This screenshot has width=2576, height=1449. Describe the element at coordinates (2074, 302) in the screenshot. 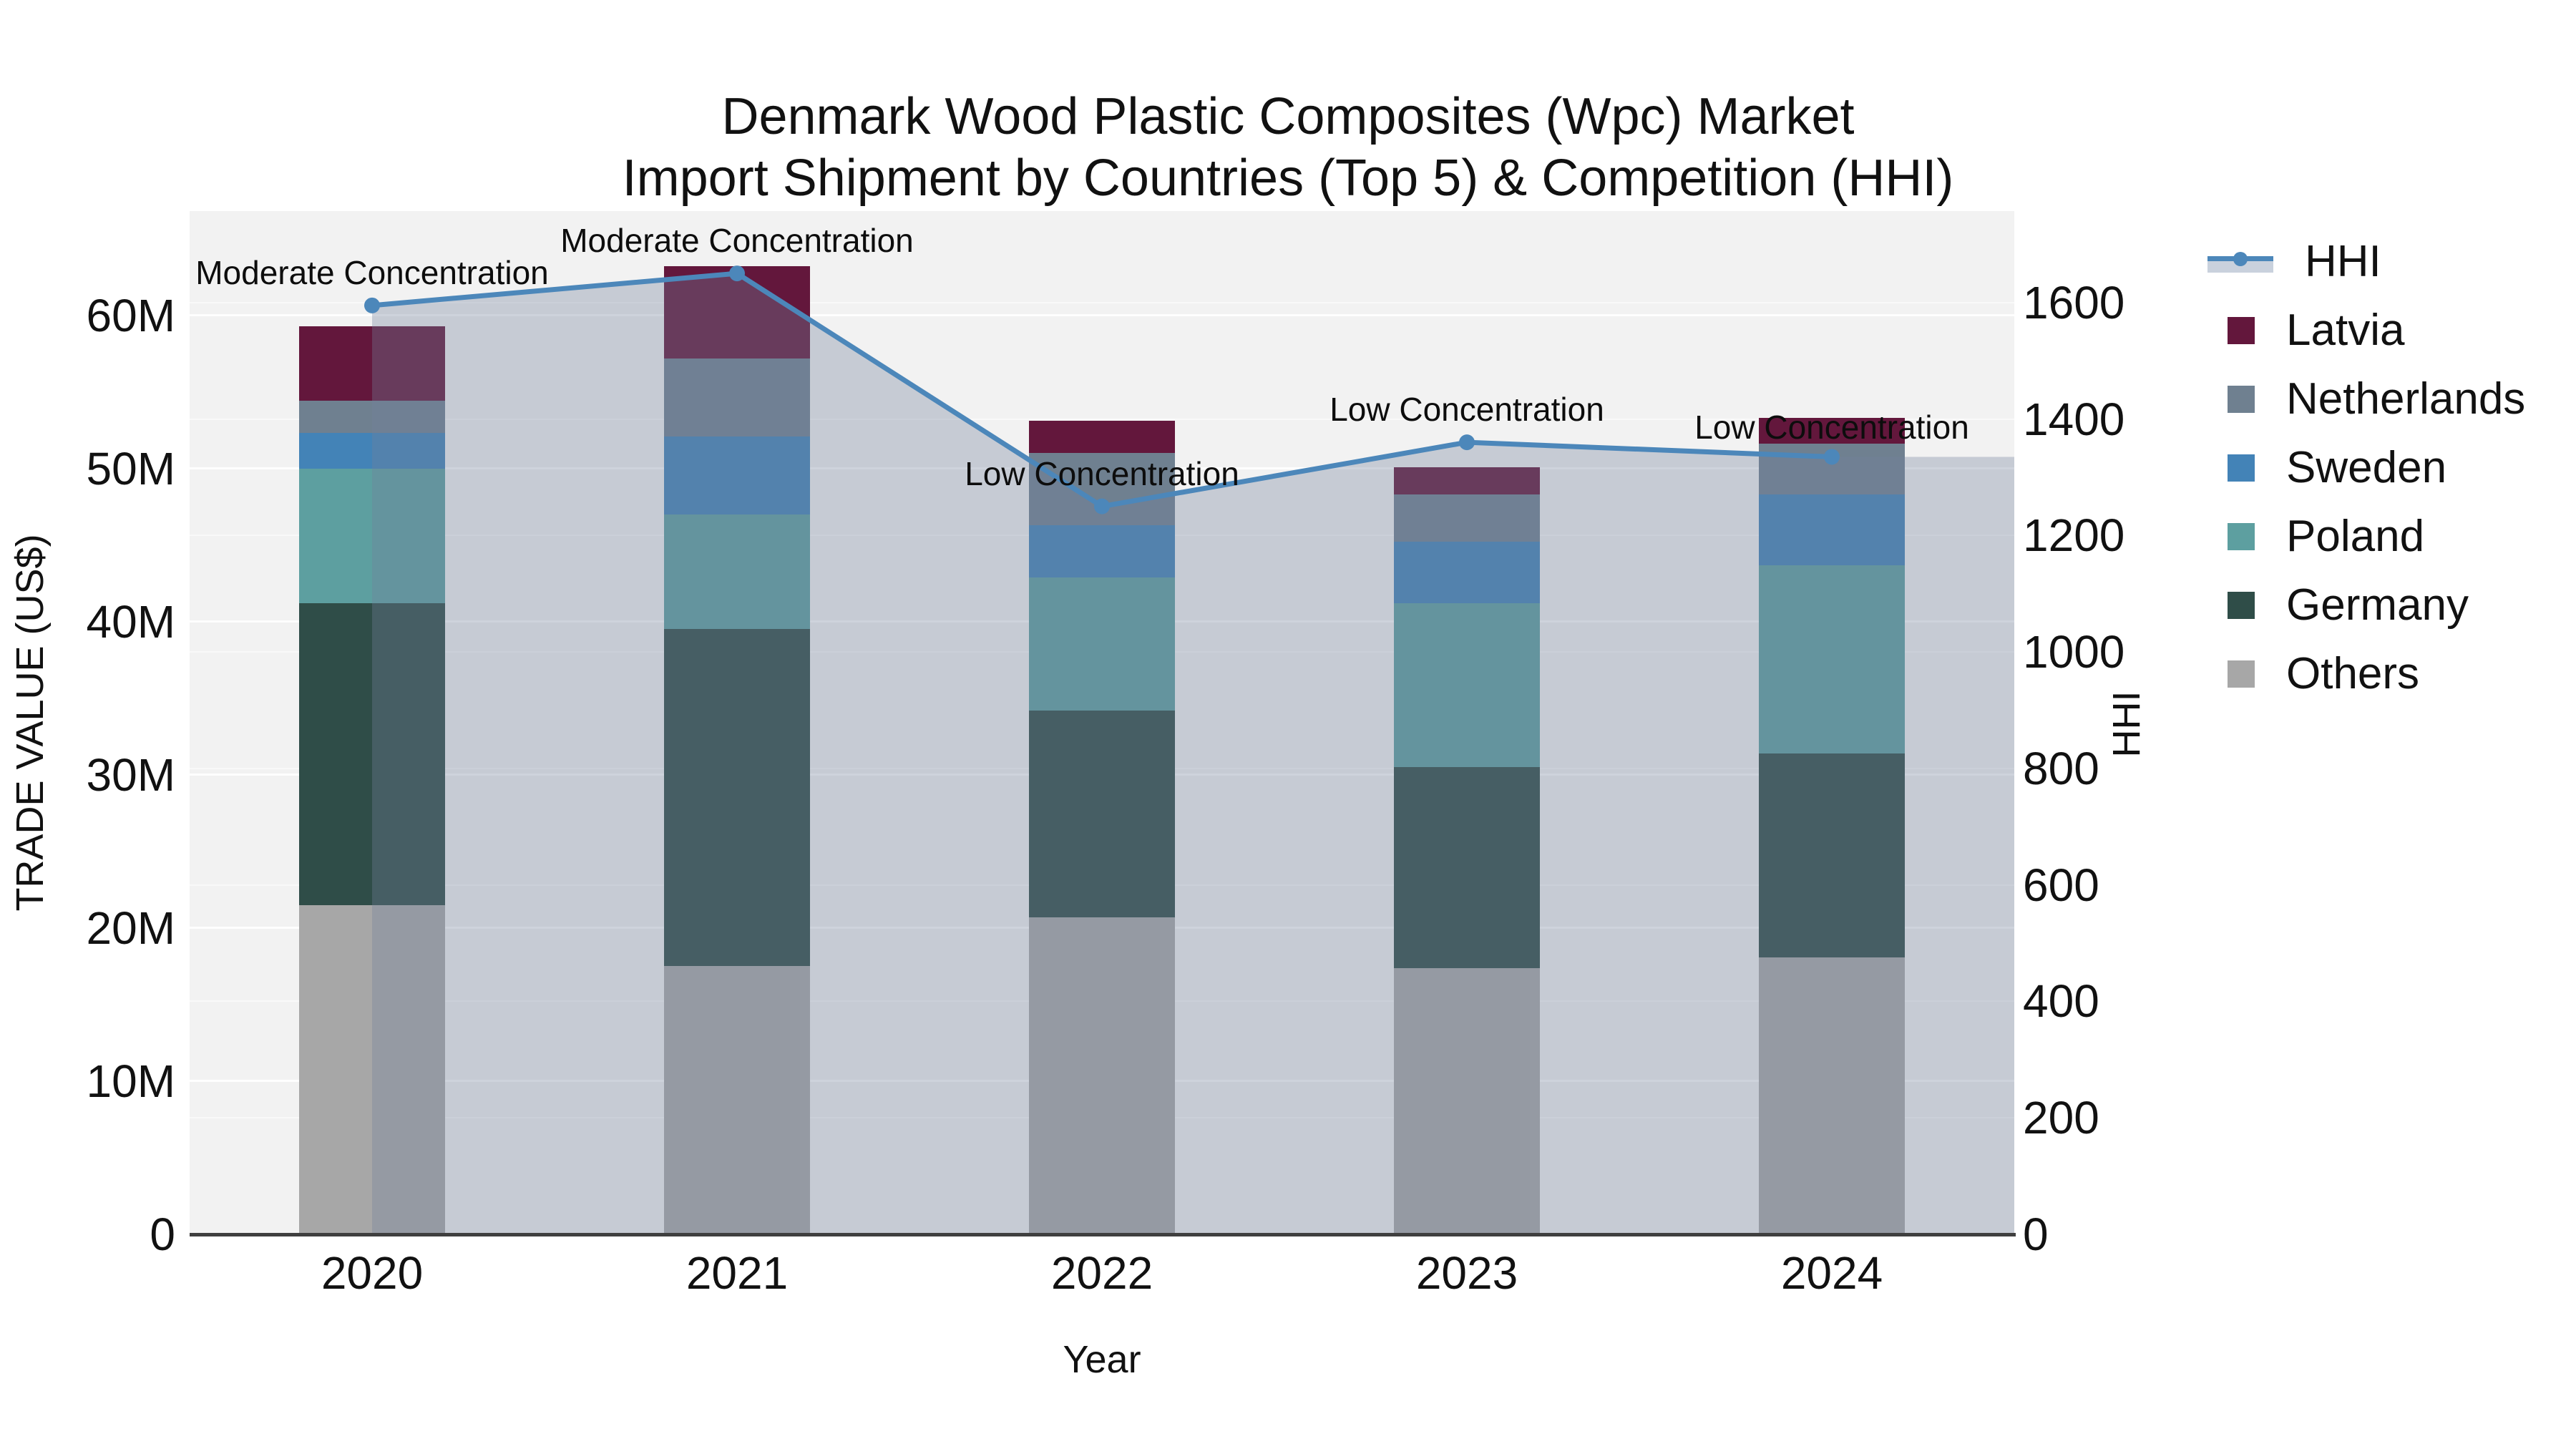

I see `y-right-tick-1600: 1600` at that location.